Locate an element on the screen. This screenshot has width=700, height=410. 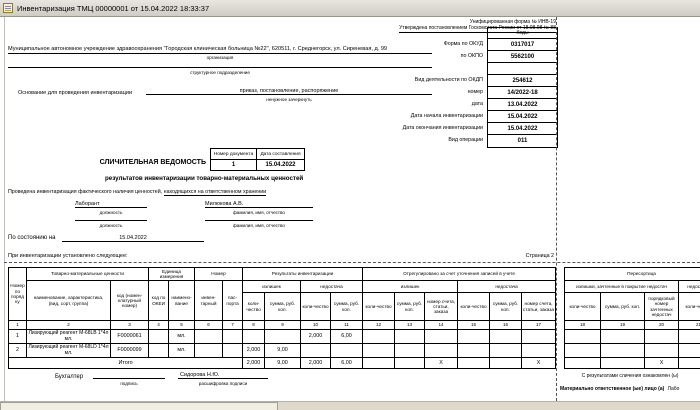
code-okpo: 5562100 is located at coordinates (522, 57).